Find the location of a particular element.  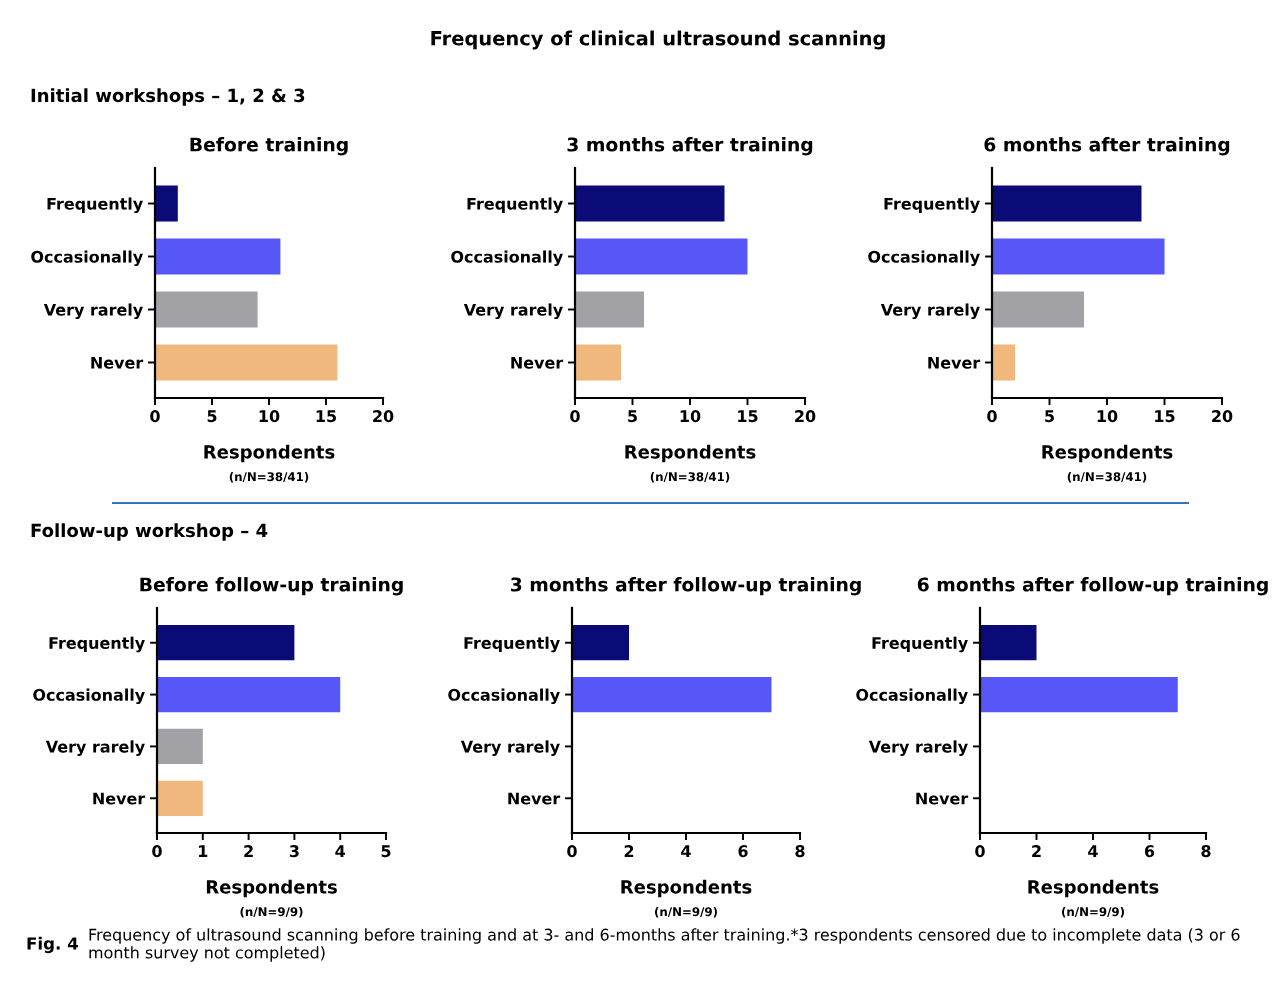

chart-title: Before follow-up training is located at coordinates (271, 586).